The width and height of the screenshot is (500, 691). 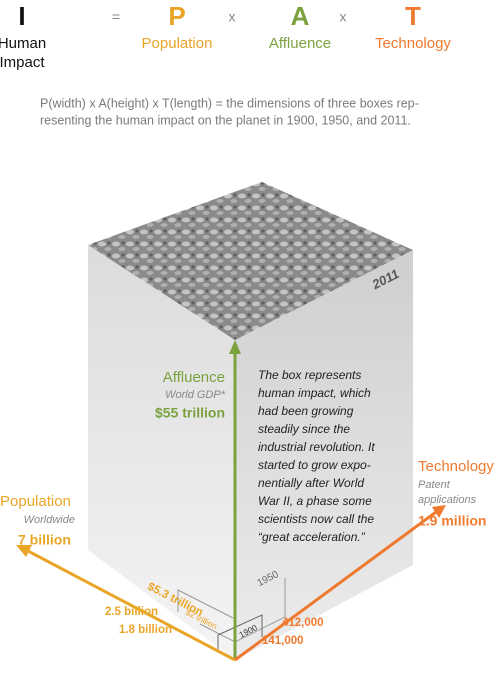 What do you see at coordinates (314, 465) in the screenshot?
I see `note-line: started to grow expo-` at bounding box center [314, 465].